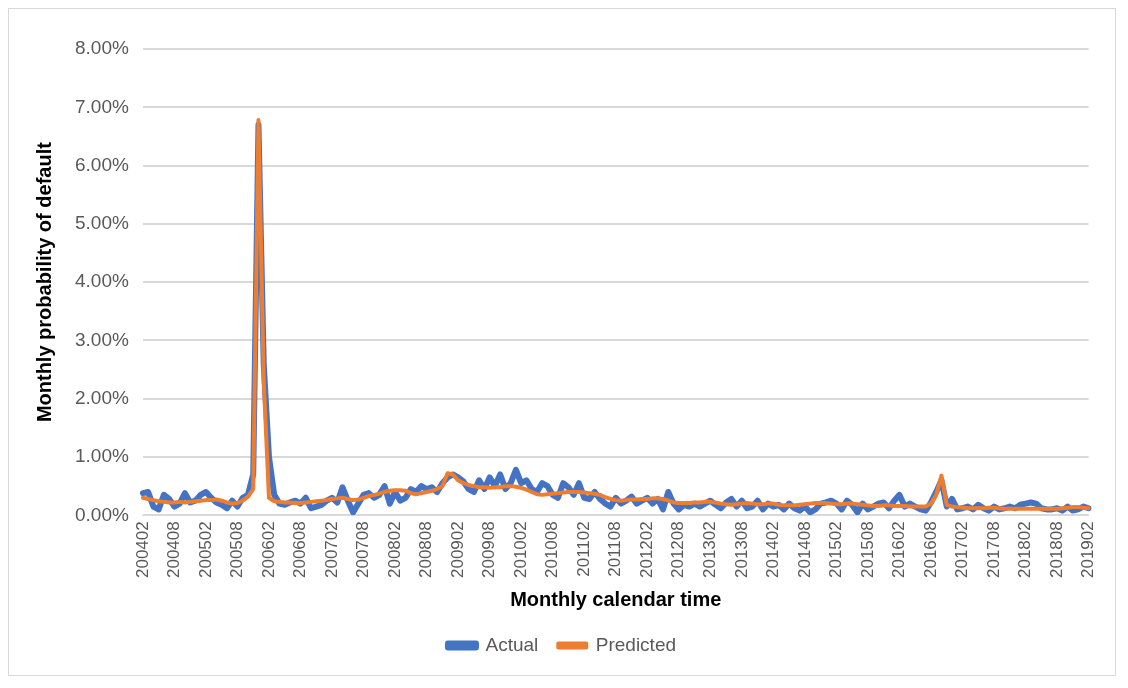 The image size is (1128, 688). What do you see at coordinates (102, 48) in the screenshot?
I see `y-tick-label: 8.00%` at bounding box center [102, 48].